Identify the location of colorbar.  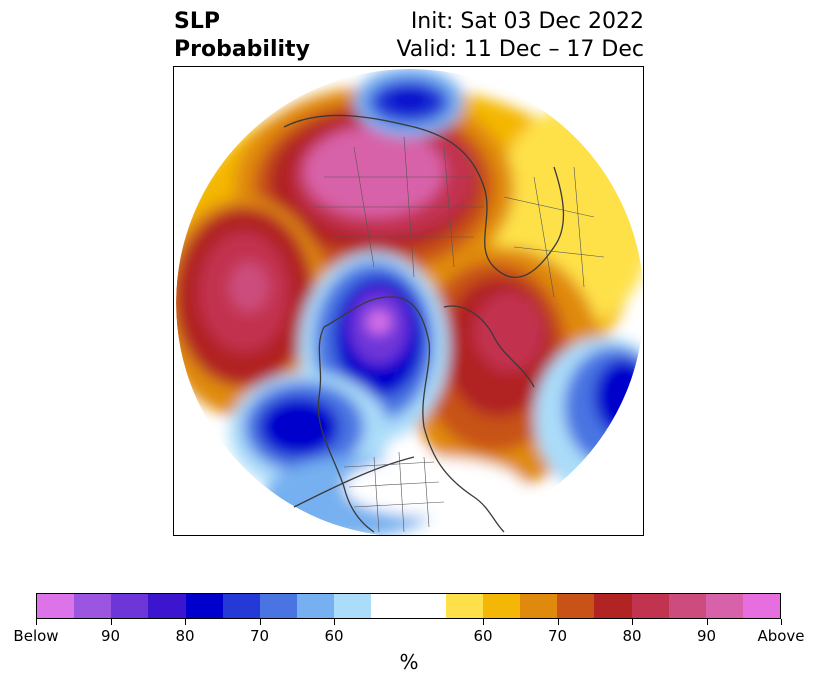
(408, 606).